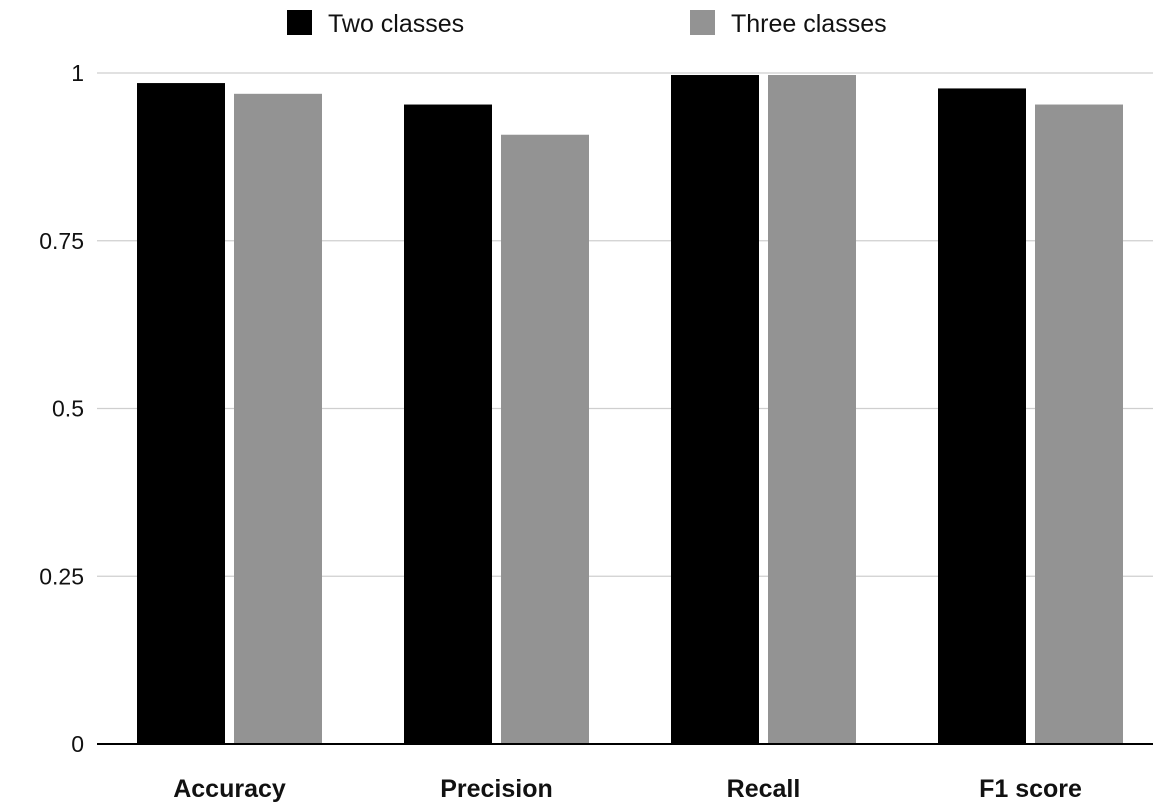 The width and height of the screenshot is (1155, 803). I want to click on y-tick-label: 0, so click(77, 744).